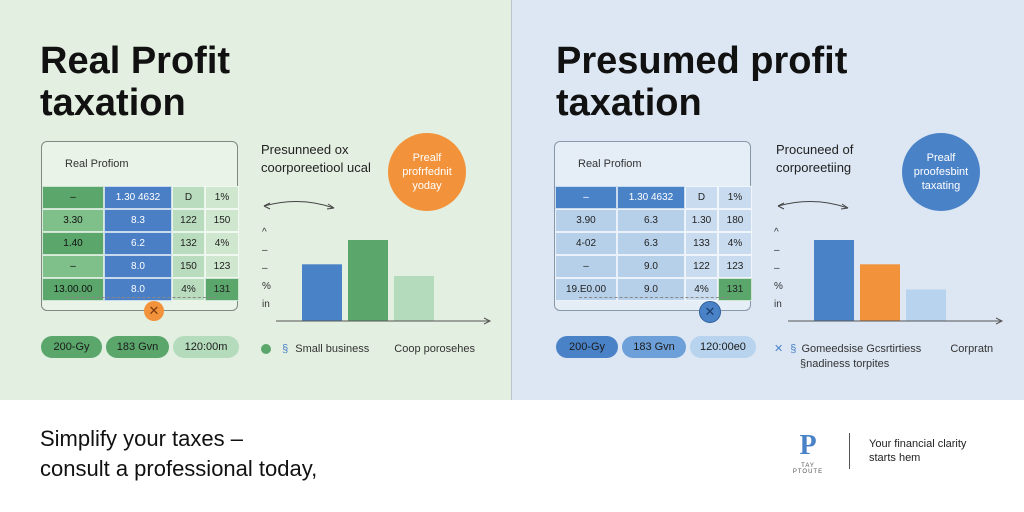  Describe the element at coordinates (723, 347) in the screenshot. I see `right-pill-3: 120:00e0` at that location.